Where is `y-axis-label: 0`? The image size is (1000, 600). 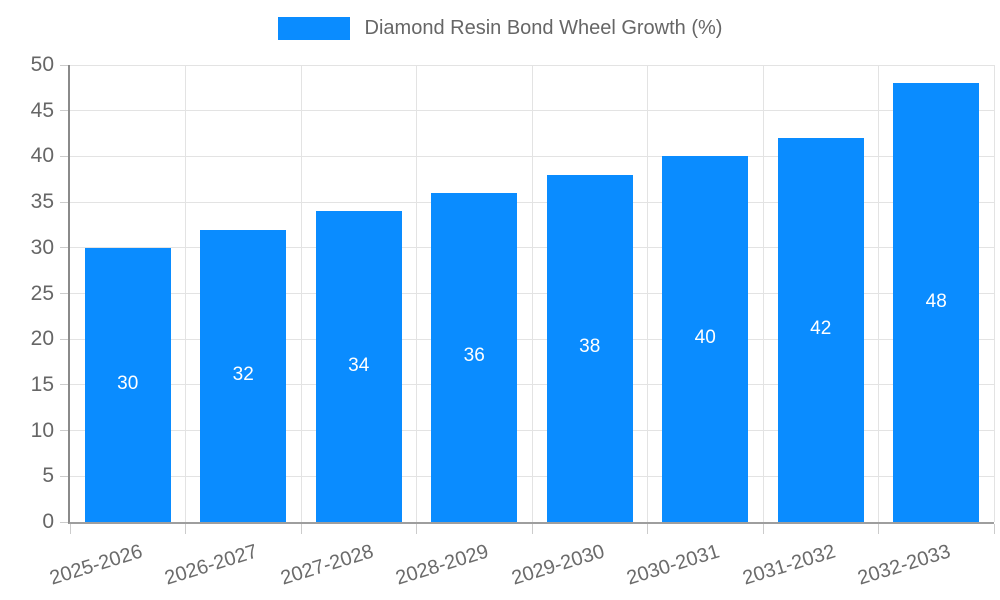
y-axis-label: 0 is located at coordinates (48, 521).